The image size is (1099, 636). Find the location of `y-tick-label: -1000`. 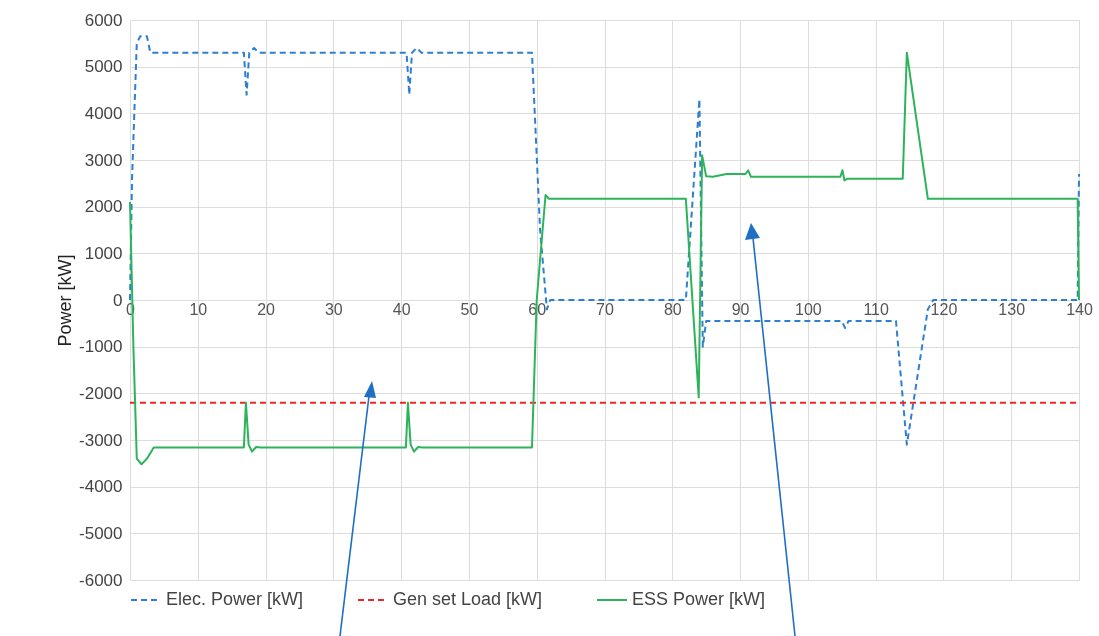

y-tick-label: -1000 is located at coordinates (101, 347).